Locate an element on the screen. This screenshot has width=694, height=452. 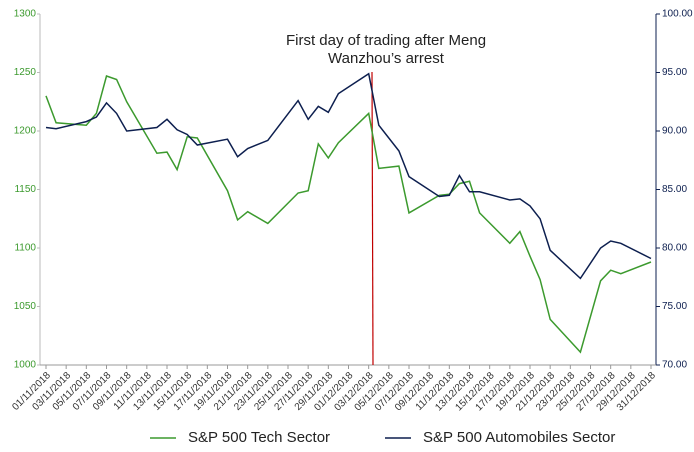
y-tick-label: 1100 is located at coordinates (25, 248).